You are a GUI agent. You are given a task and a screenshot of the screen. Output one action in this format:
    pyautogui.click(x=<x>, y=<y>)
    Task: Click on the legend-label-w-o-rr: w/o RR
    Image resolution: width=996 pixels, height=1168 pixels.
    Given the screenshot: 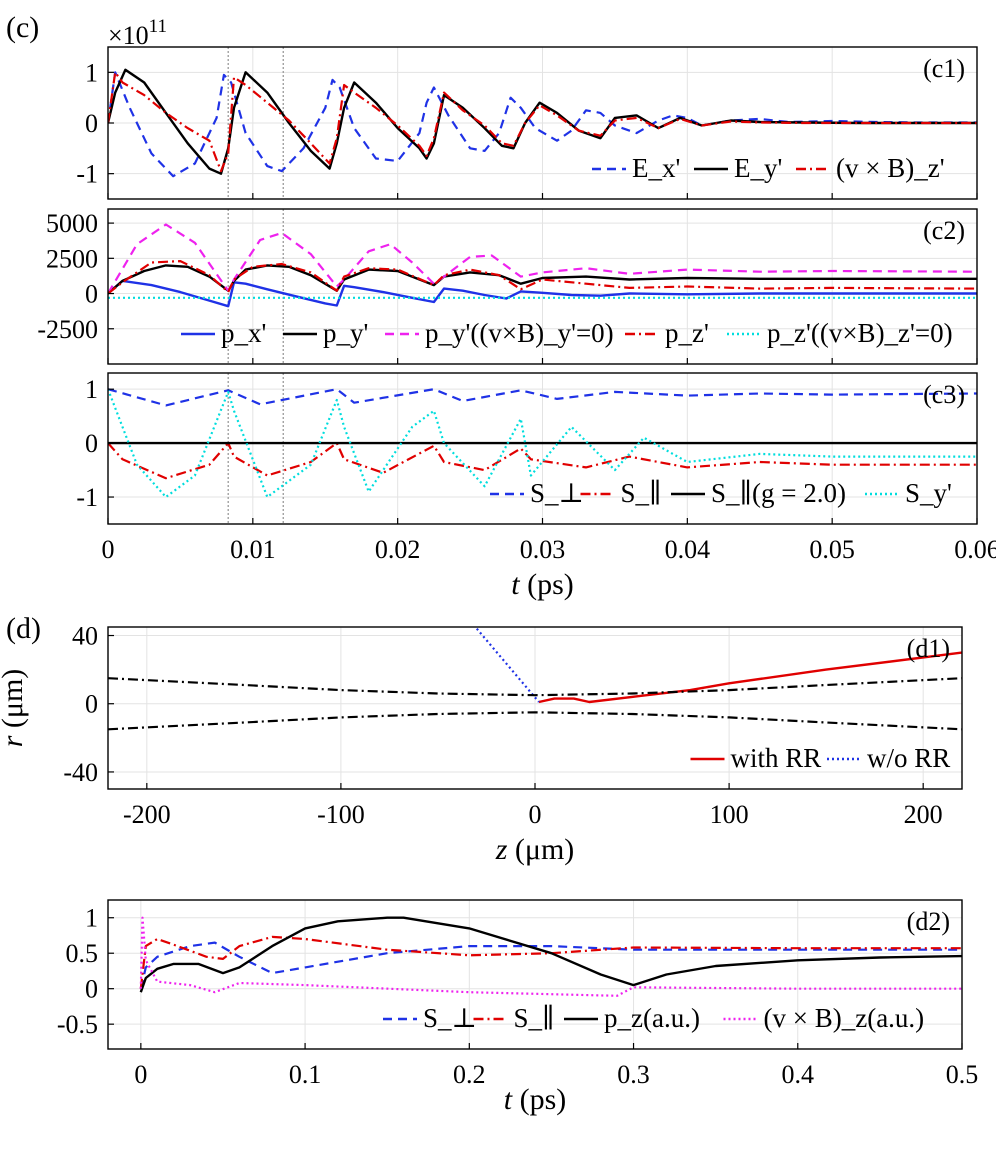 What is the action you would take?
    pyautogui.click(x=908, y=758)
    